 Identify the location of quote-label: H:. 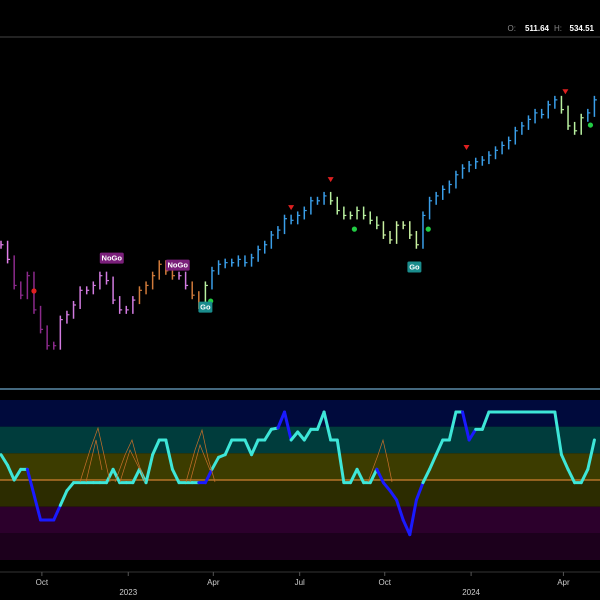
(558, 28).